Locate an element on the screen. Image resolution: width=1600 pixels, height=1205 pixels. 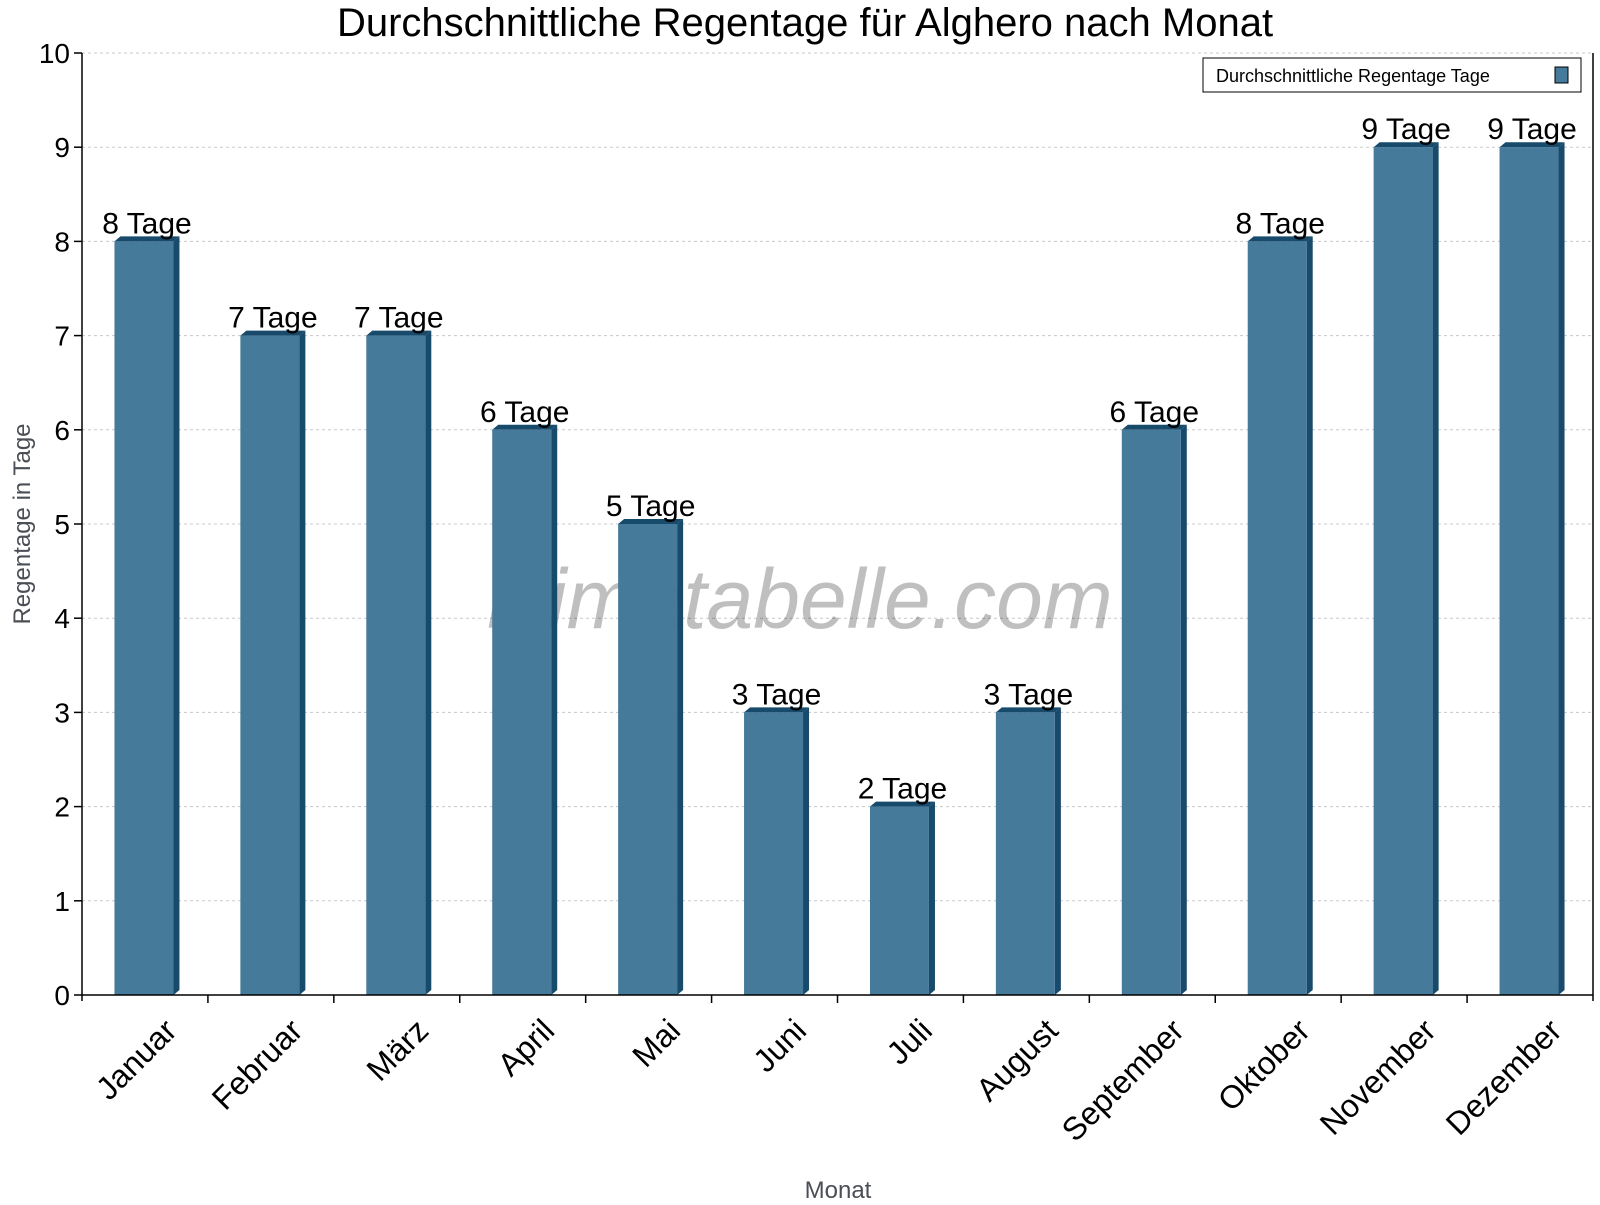
legend-box is located at coordinates (1392, 75).